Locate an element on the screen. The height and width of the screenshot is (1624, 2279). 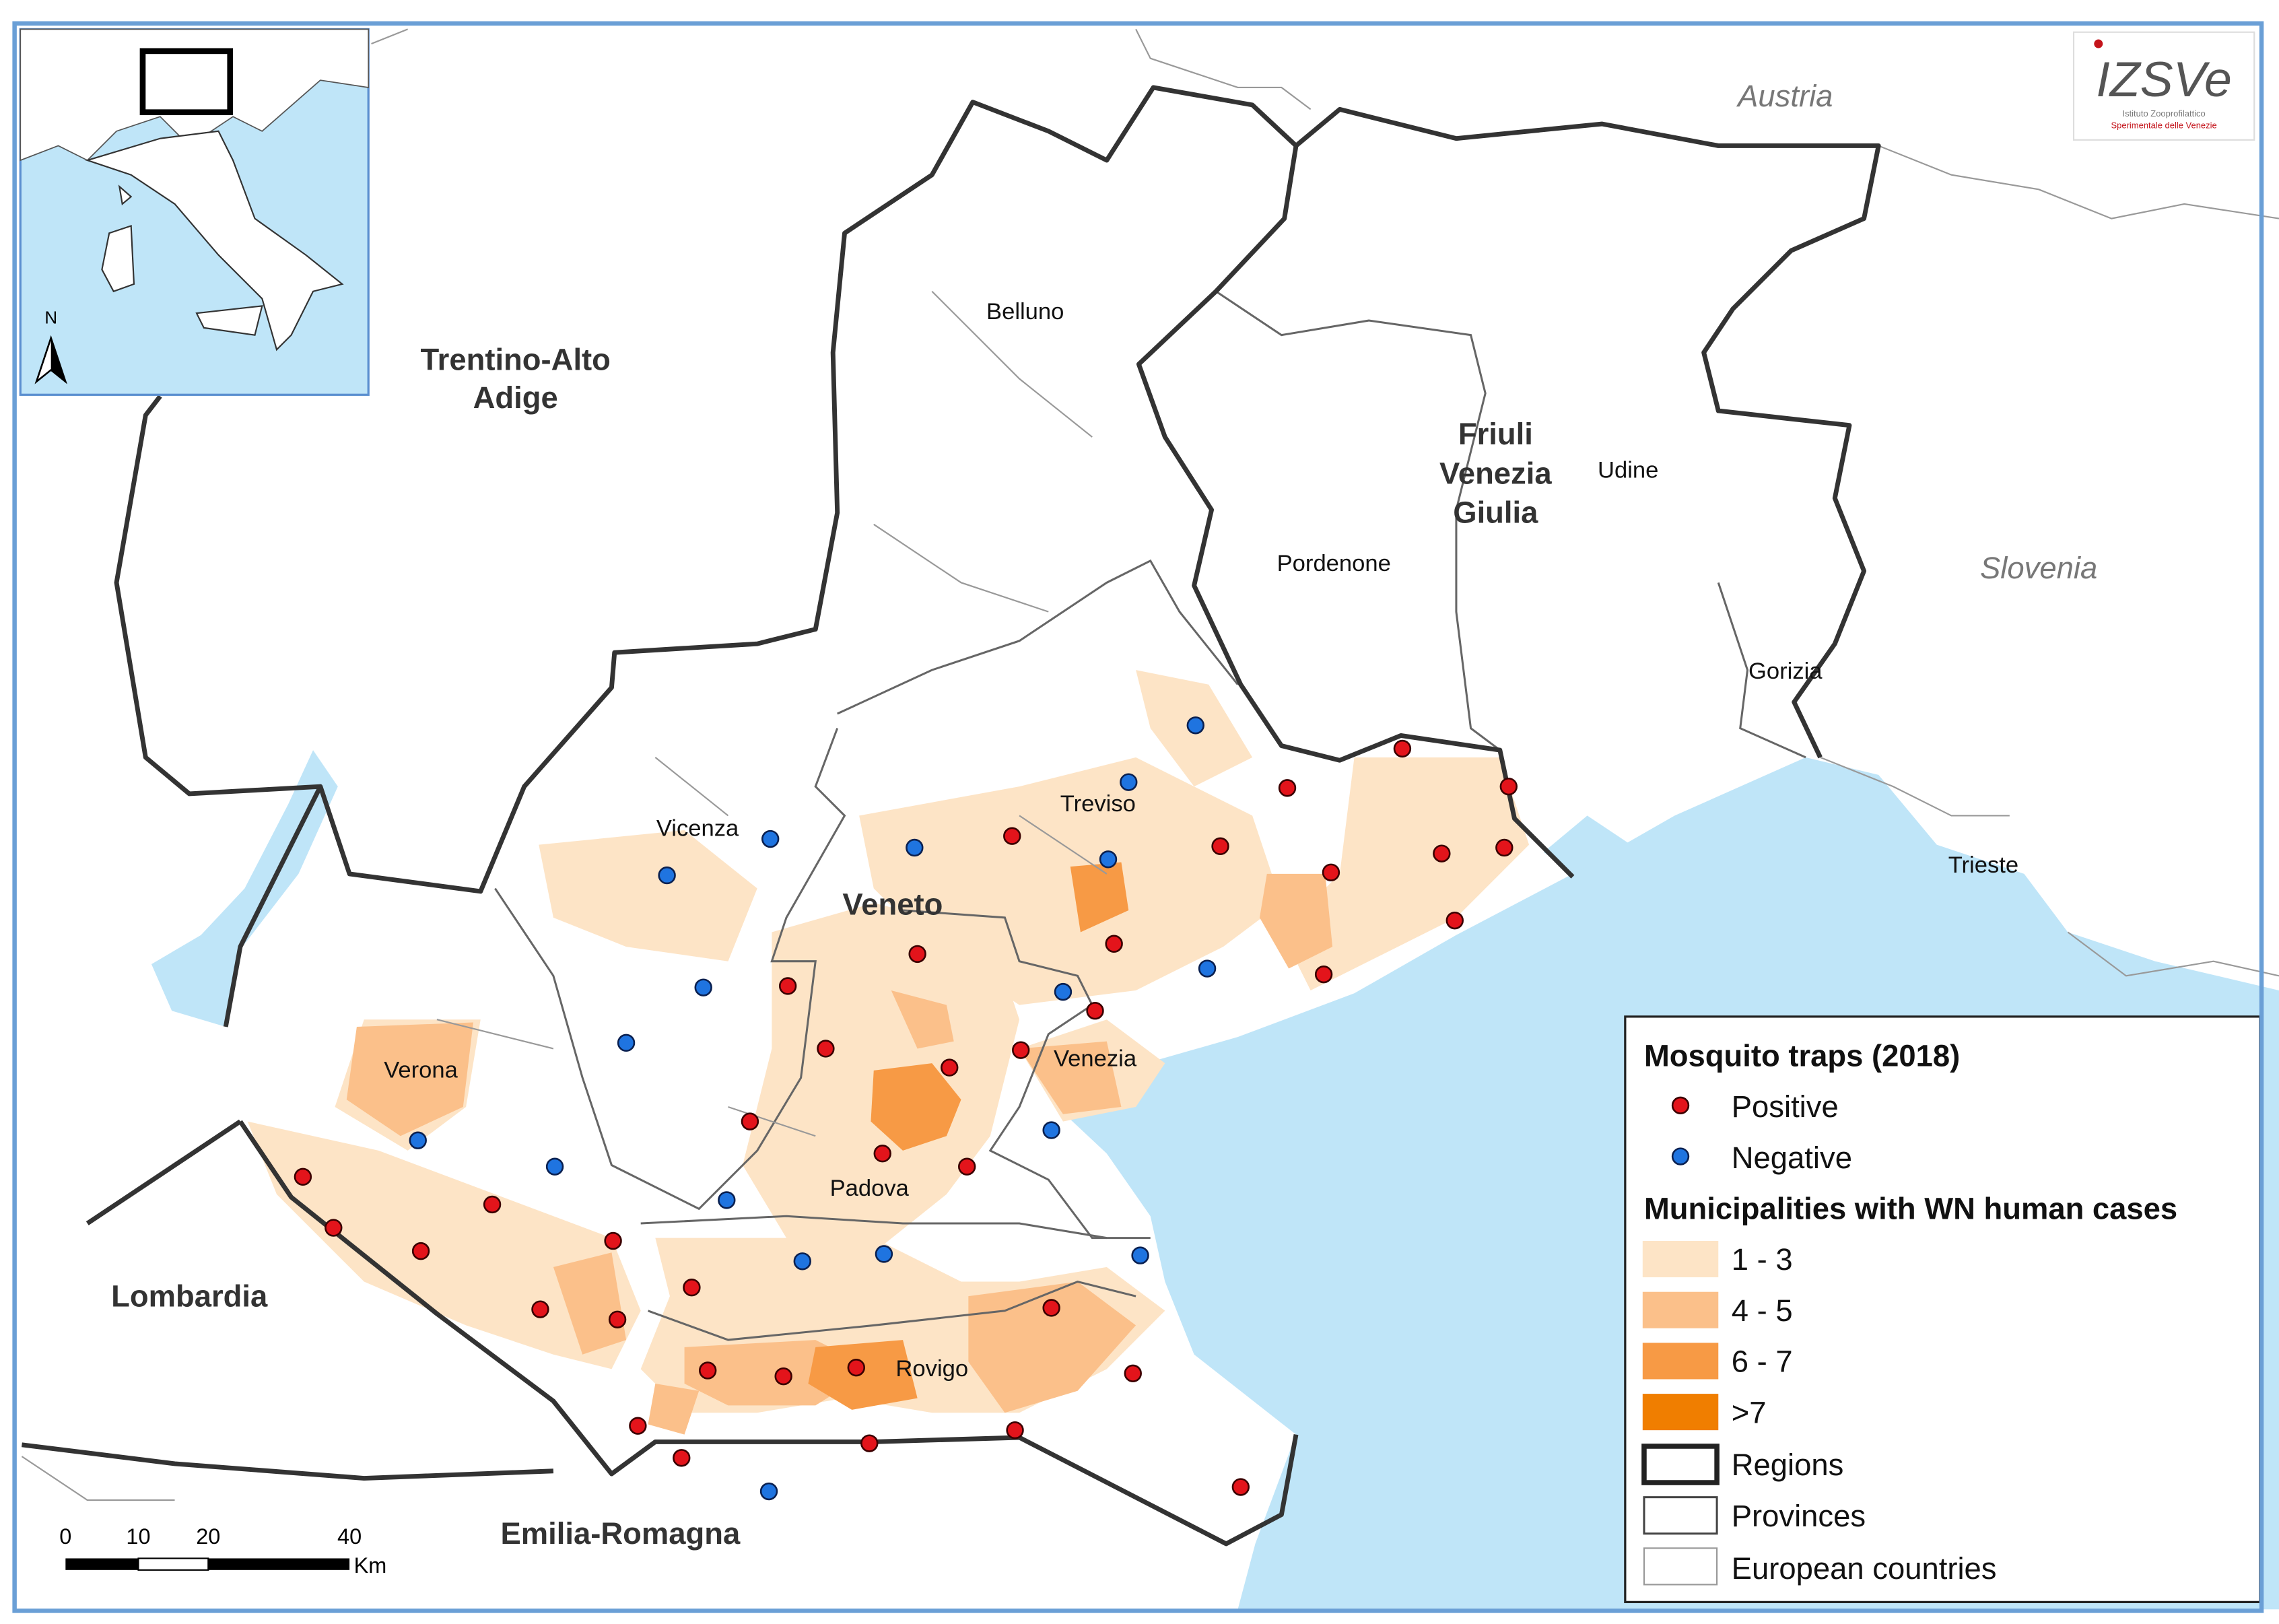
sea-part is located at coordinates (1587, 844).